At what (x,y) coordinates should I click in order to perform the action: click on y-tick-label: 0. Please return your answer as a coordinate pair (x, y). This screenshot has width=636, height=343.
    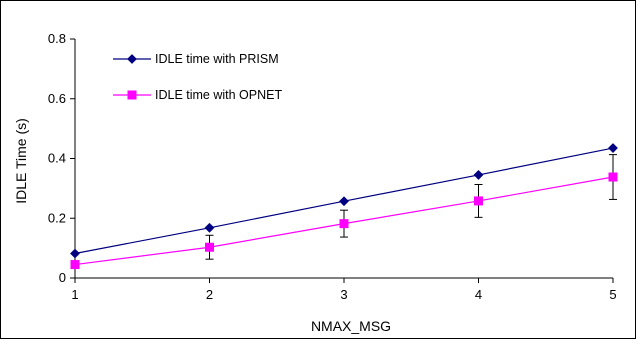
    Looking at the image, I should click on (62, 277).